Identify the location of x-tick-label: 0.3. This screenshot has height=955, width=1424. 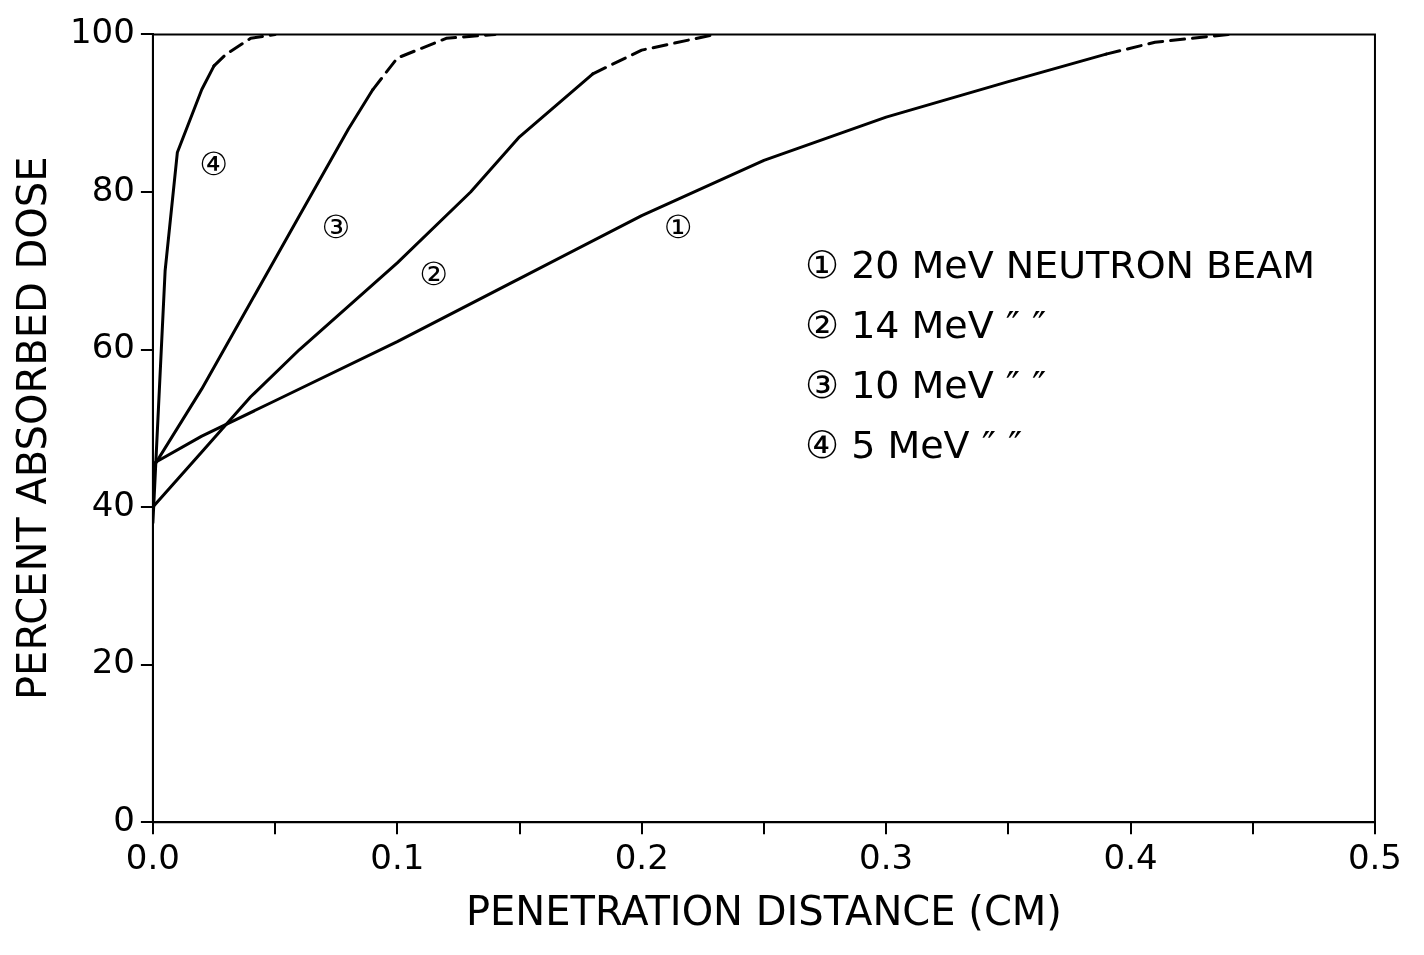
(886, 857).